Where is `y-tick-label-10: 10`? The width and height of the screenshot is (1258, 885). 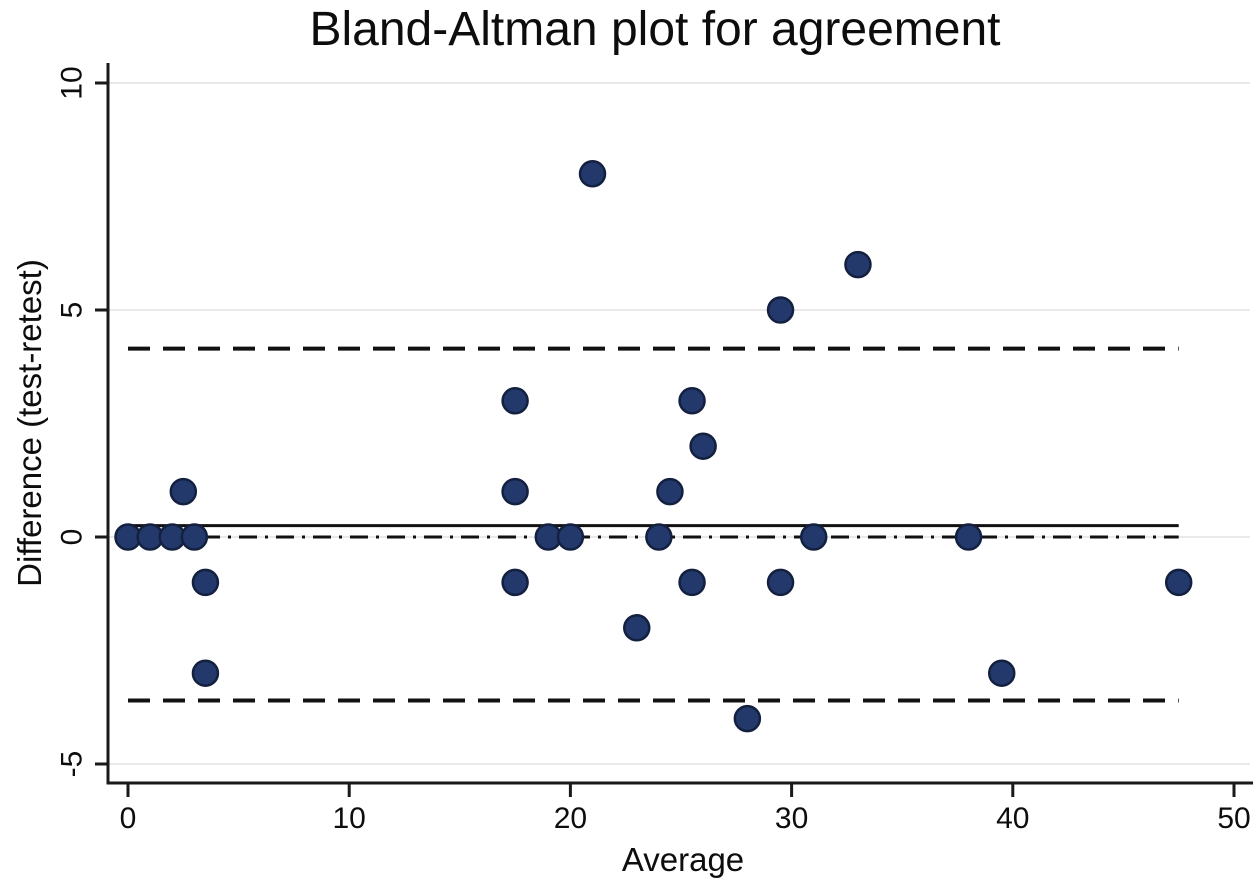 y-tick-label-10: 10 is located at coordinates (72, 82).